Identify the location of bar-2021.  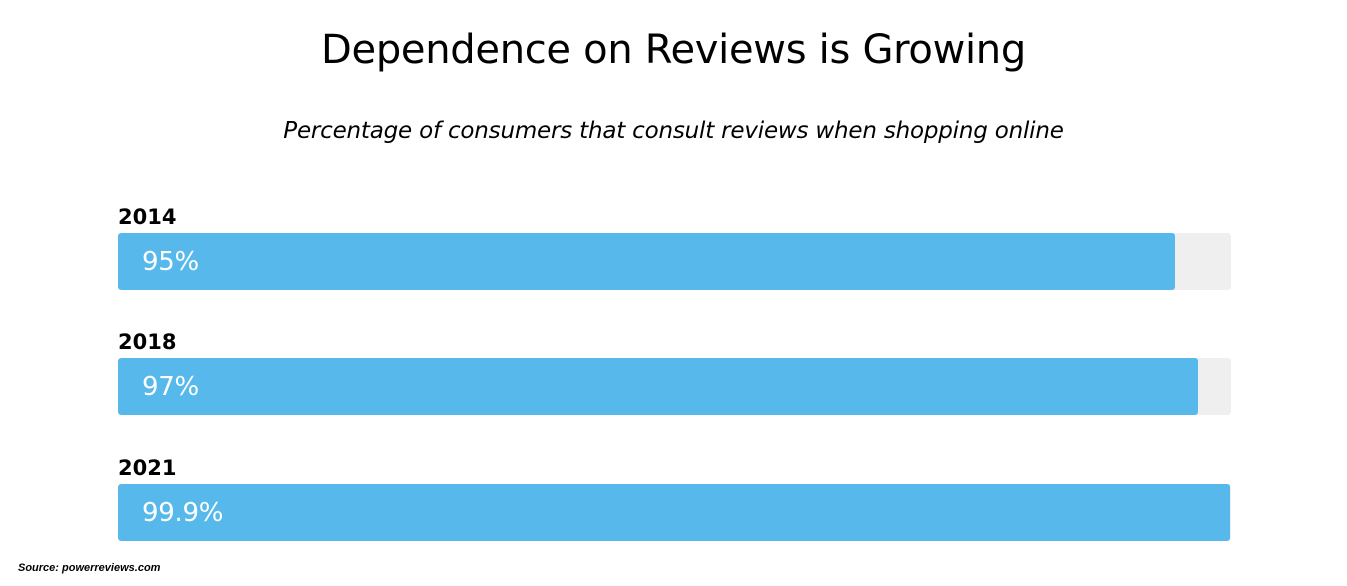
(674, 512).